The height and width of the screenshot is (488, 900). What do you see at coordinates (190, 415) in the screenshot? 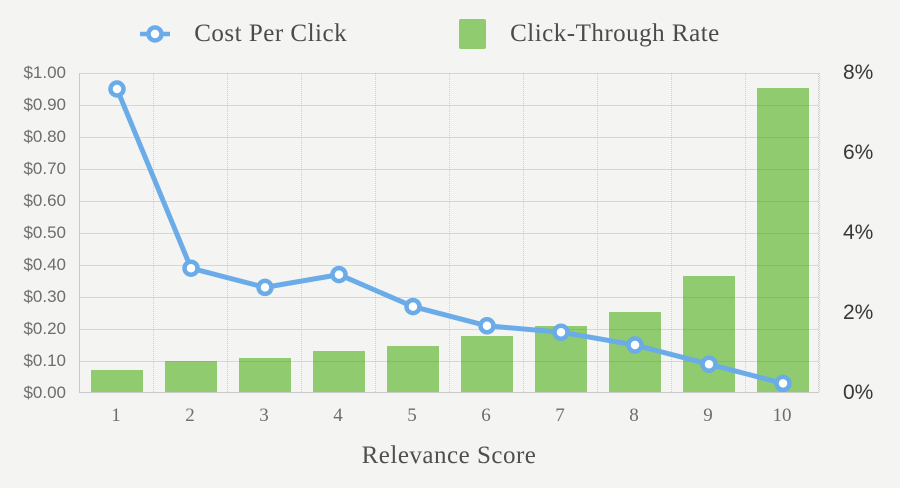
I see `x-axis-tick: 2` at bounding box center [190, 415].